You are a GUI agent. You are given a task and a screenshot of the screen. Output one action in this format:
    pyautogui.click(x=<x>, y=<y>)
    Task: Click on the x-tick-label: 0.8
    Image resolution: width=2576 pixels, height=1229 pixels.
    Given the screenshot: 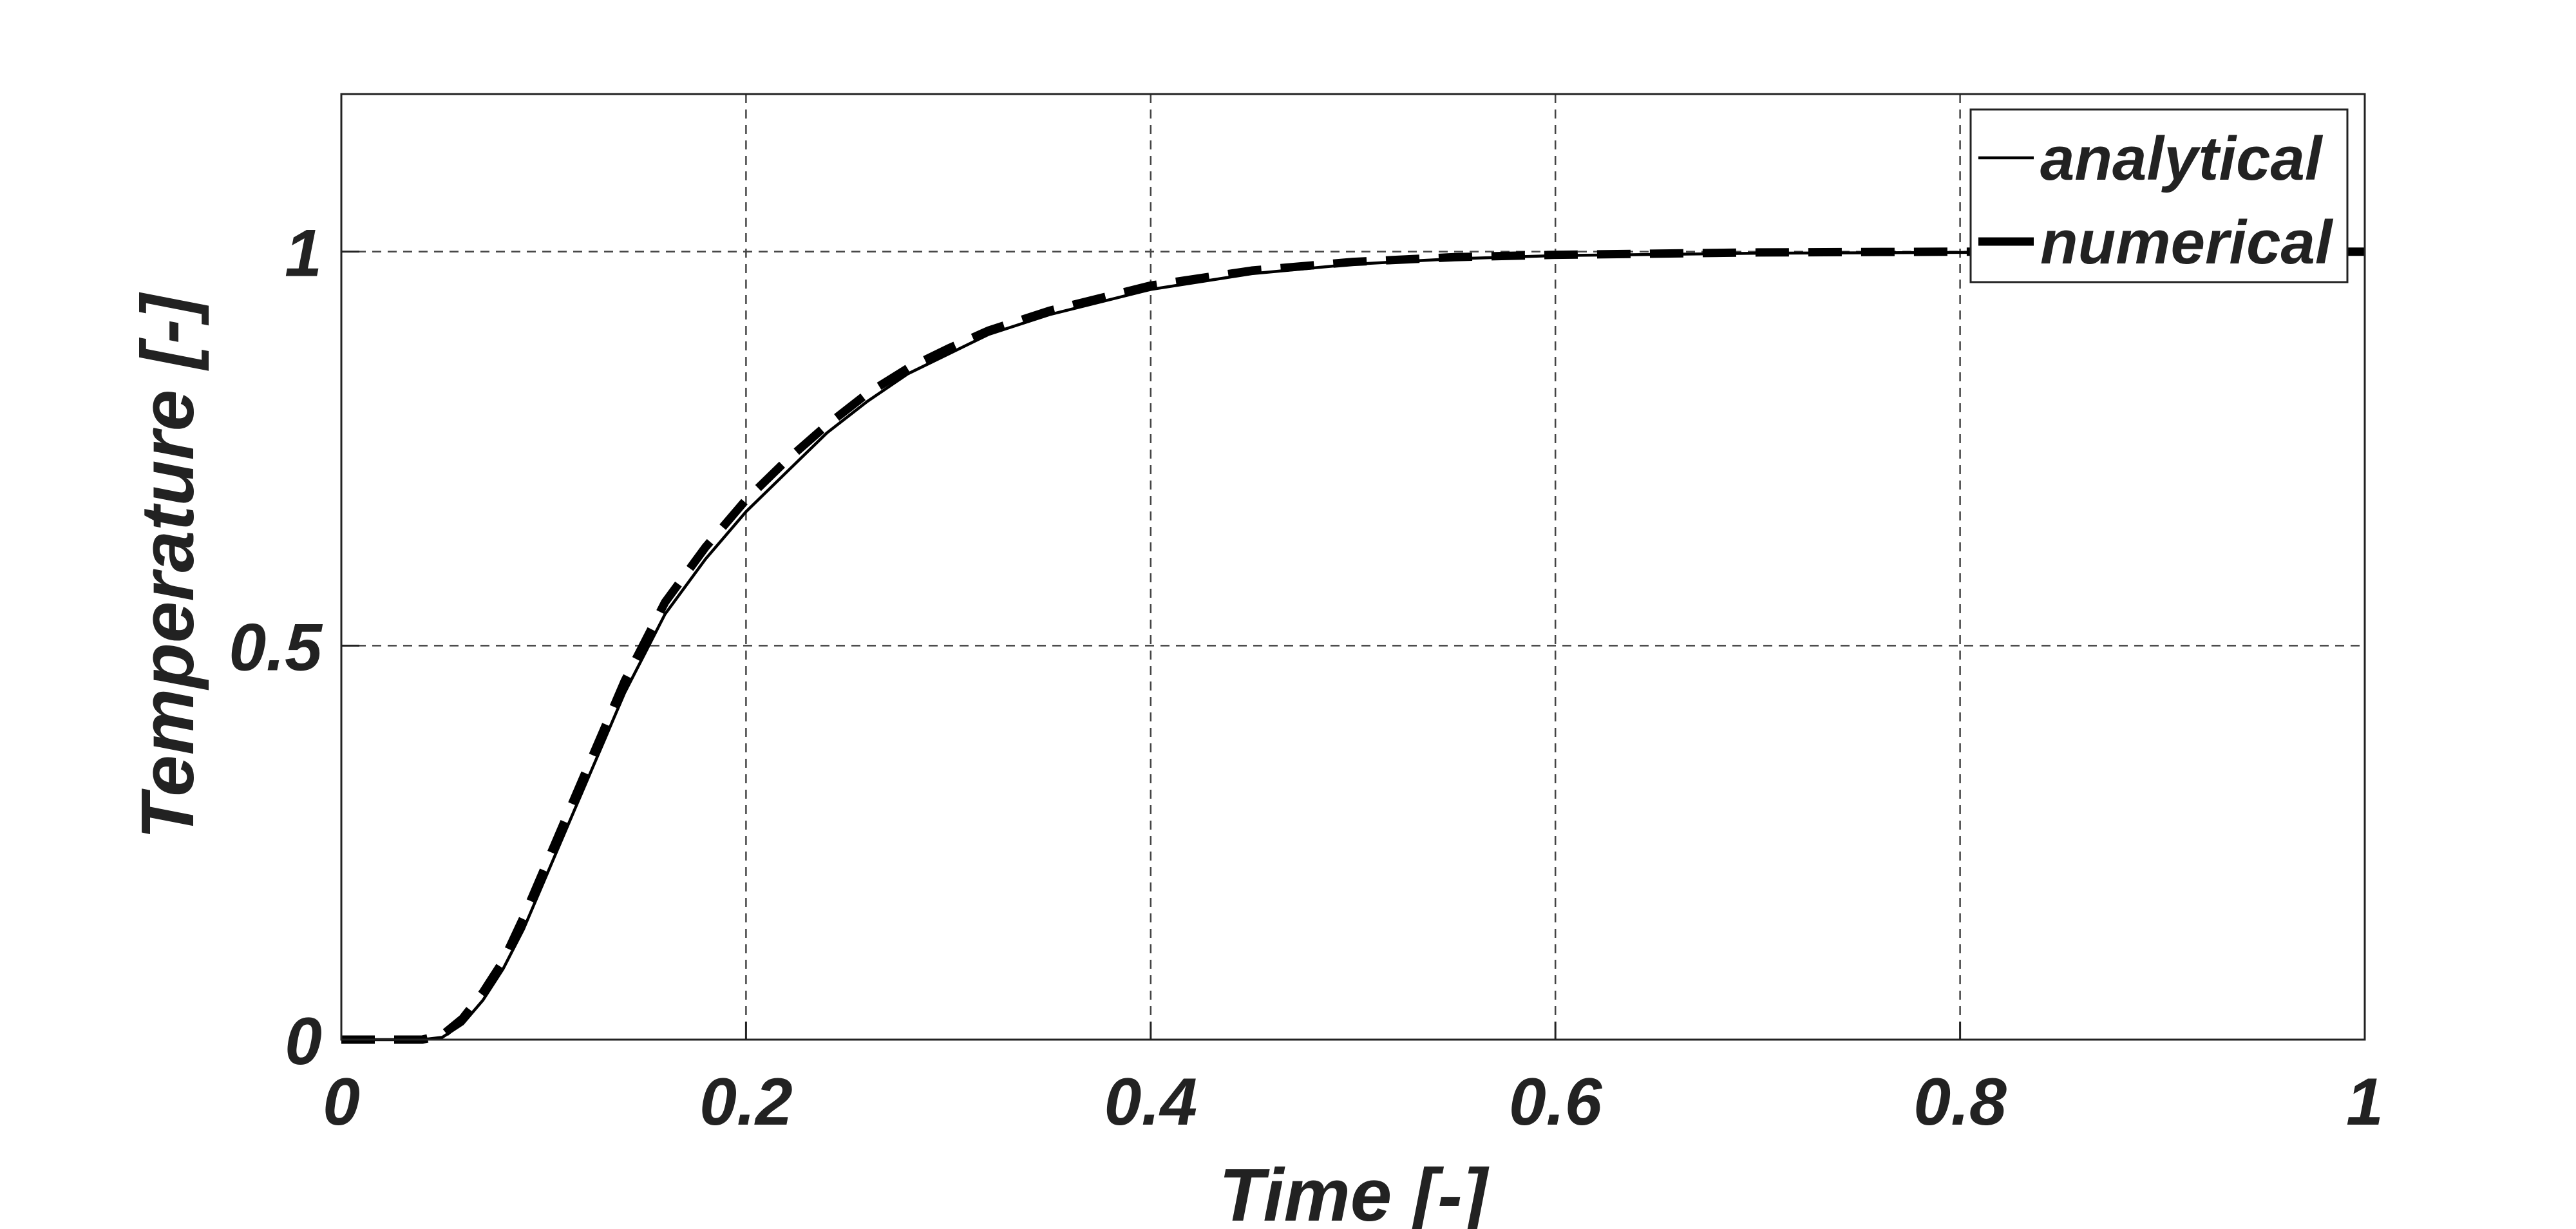 What is the action you would take?
    pyautogui.click(x=1960, y=1102)
    